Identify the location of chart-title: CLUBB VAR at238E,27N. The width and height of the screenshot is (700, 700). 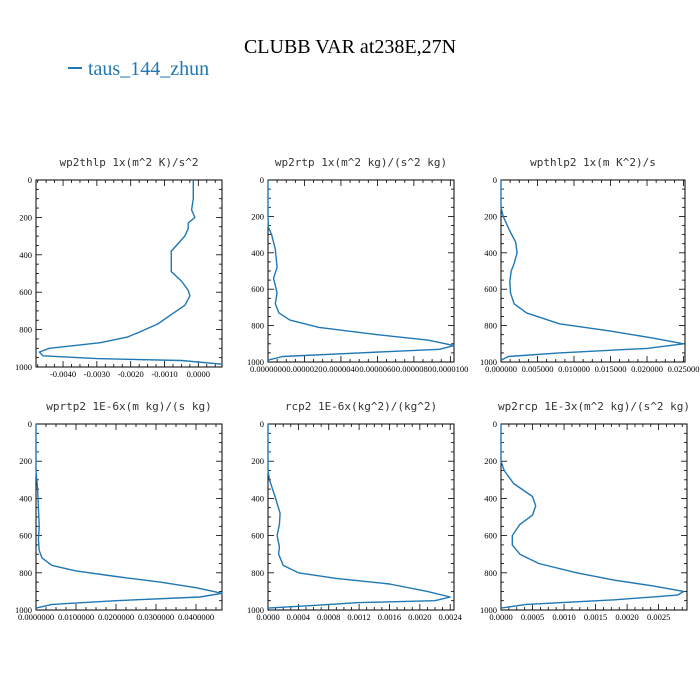
(350, 47).